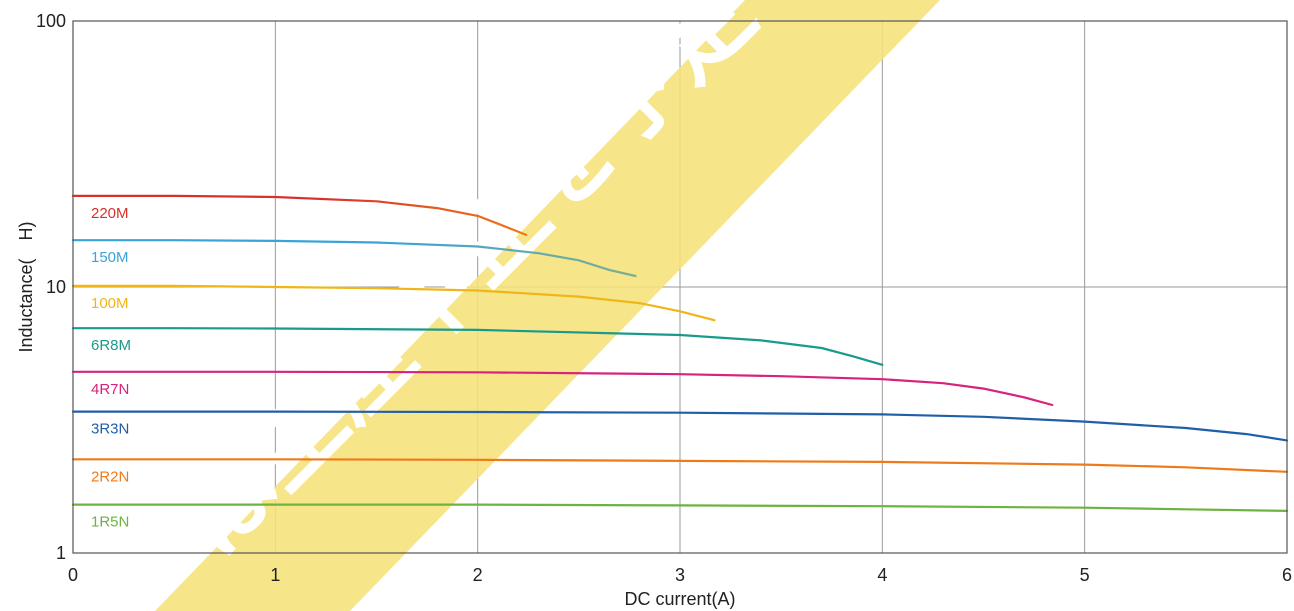 The height and width of the screenshot is (611, 1294). What do you see at coordinates (110, 303) in the screenshot?
I see `series-label-100m: 100M` at bounding box center [110, 303].